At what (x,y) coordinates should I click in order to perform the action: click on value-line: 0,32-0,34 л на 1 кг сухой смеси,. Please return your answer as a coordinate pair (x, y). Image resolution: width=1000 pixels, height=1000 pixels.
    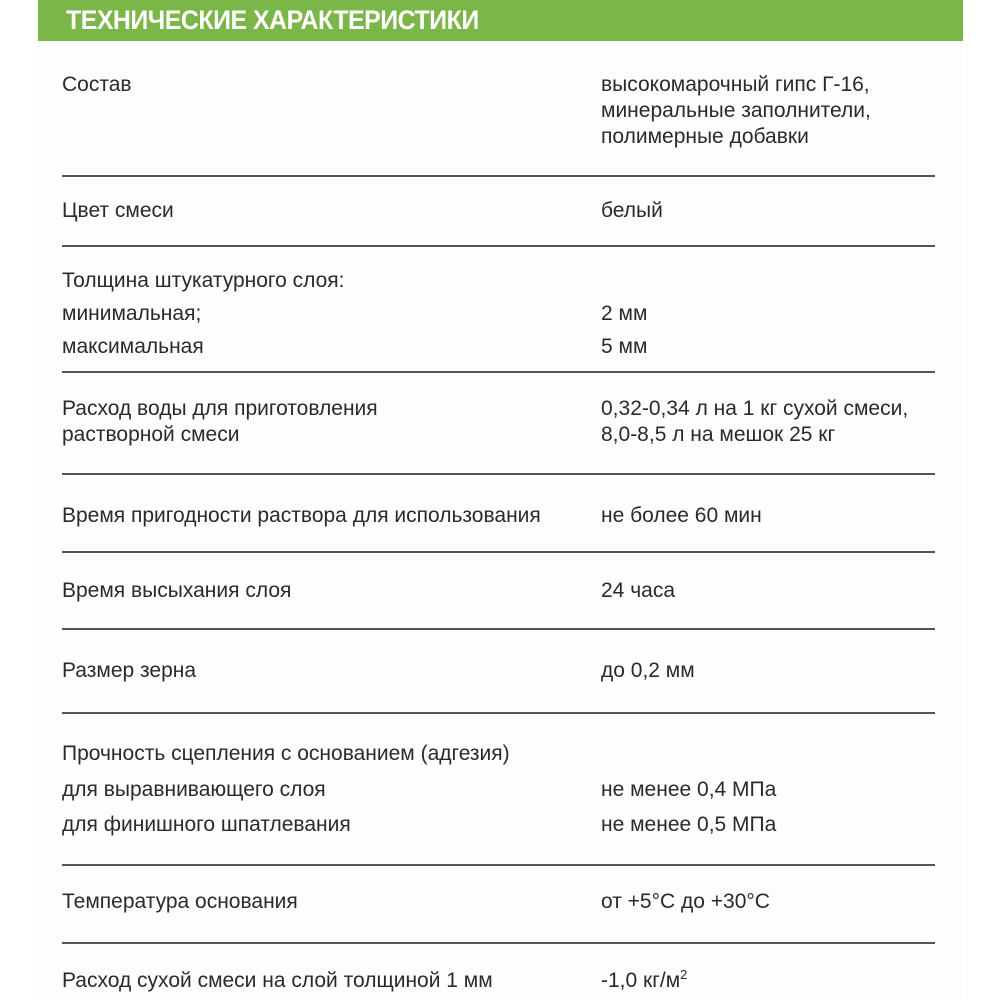
    Looking at the image, I should click on (755, 408).